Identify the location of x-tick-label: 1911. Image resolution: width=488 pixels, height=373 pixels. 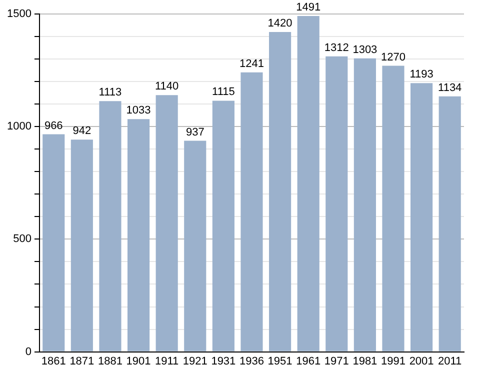
(167, 361).